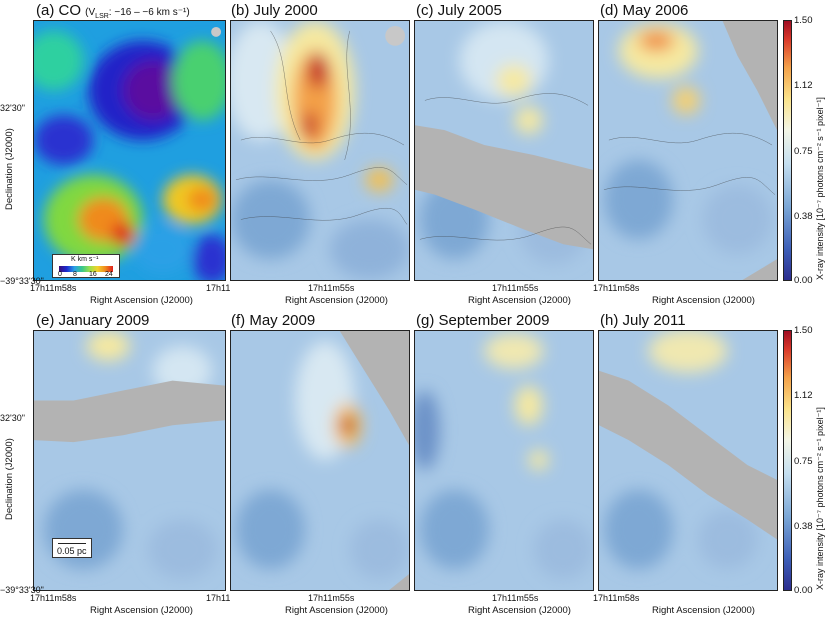  What do you see at coordinates (703, 300) in the screenshot?
I see `xlabel-d: Right Ascension (J2000)` at bounding box center [703, 300].